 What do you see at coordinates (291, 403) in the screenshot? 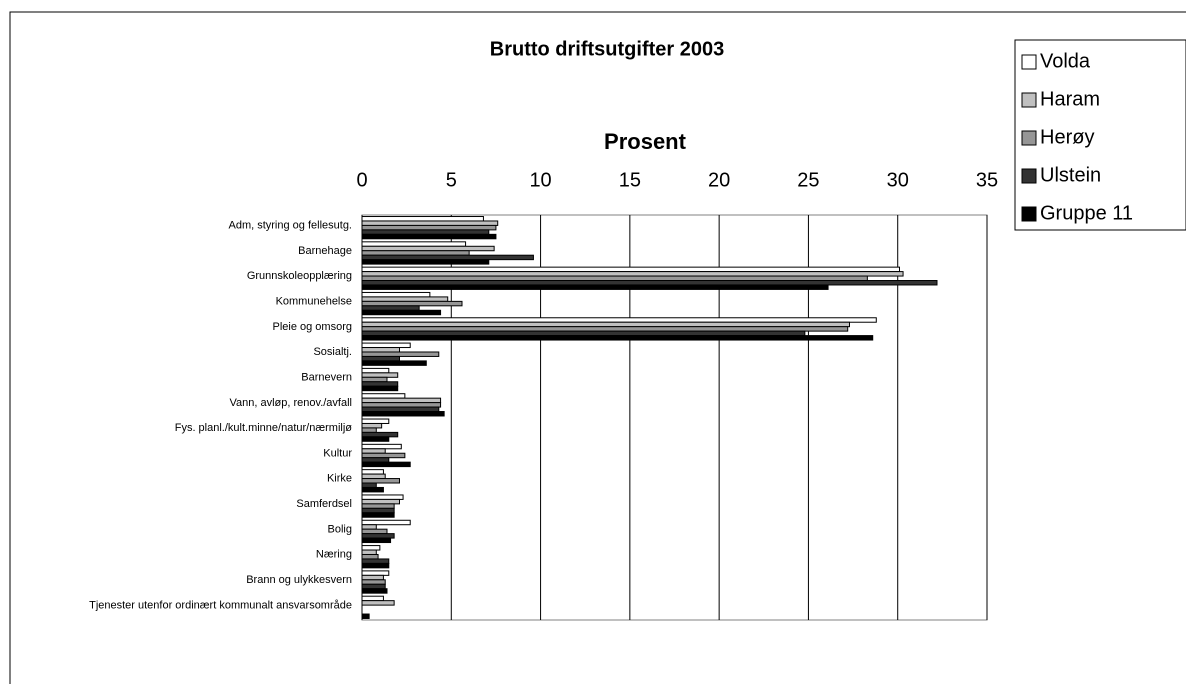
I see `y-tick-label: Vann, avløp, renov./avfall` at bounding box center [291, 403].